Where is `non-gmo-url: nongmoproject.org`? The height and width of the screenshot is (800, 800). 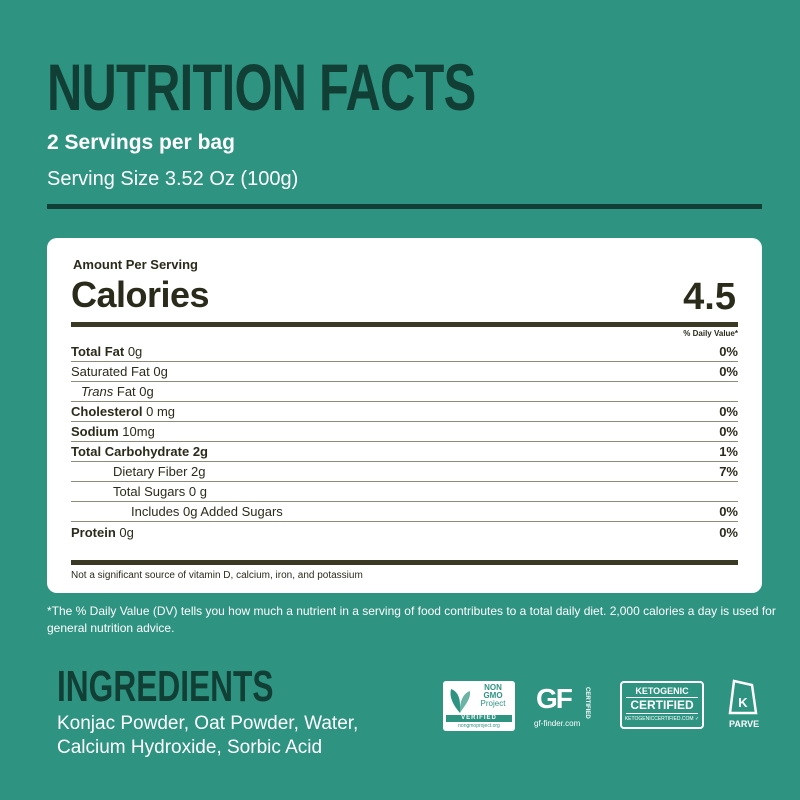
non-gmo-url: nongmoproject.org is located at coordinates (479, 726).